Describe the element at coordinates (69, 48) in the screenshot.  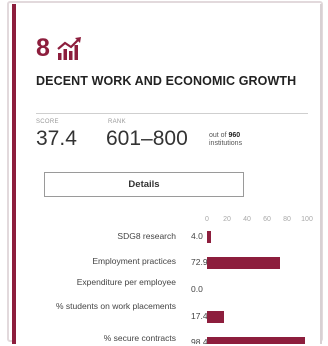
I see `growth-chart-icon` at that location.